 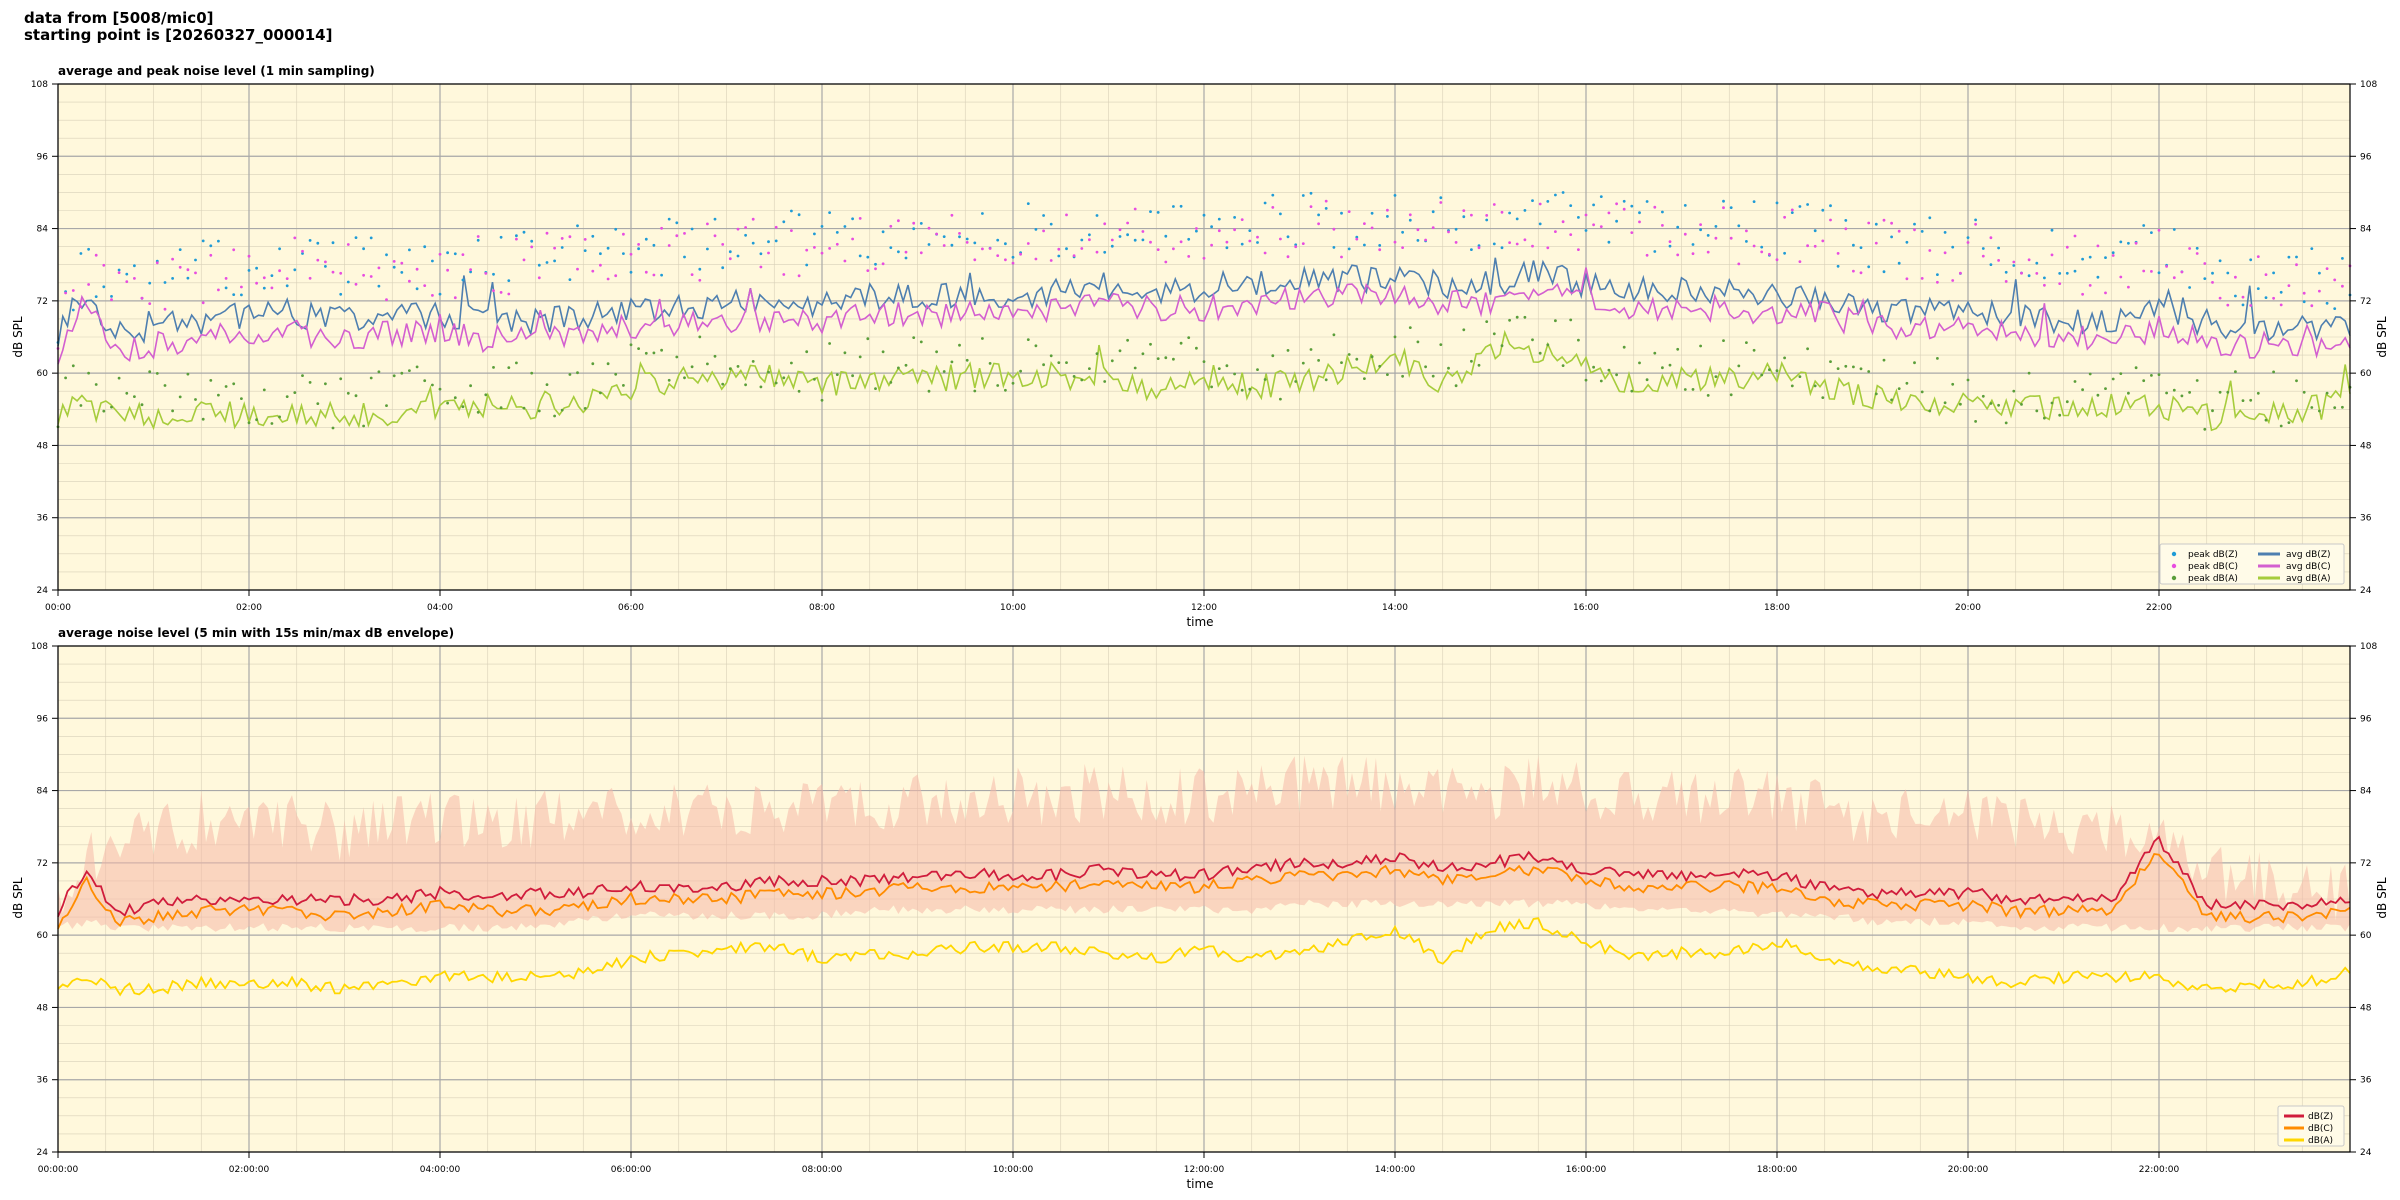 What do you see at coordinates (2213, 579) in the screenshot?
I see `legend-label: peak dB(A)` at bounding box center [2213, 579].